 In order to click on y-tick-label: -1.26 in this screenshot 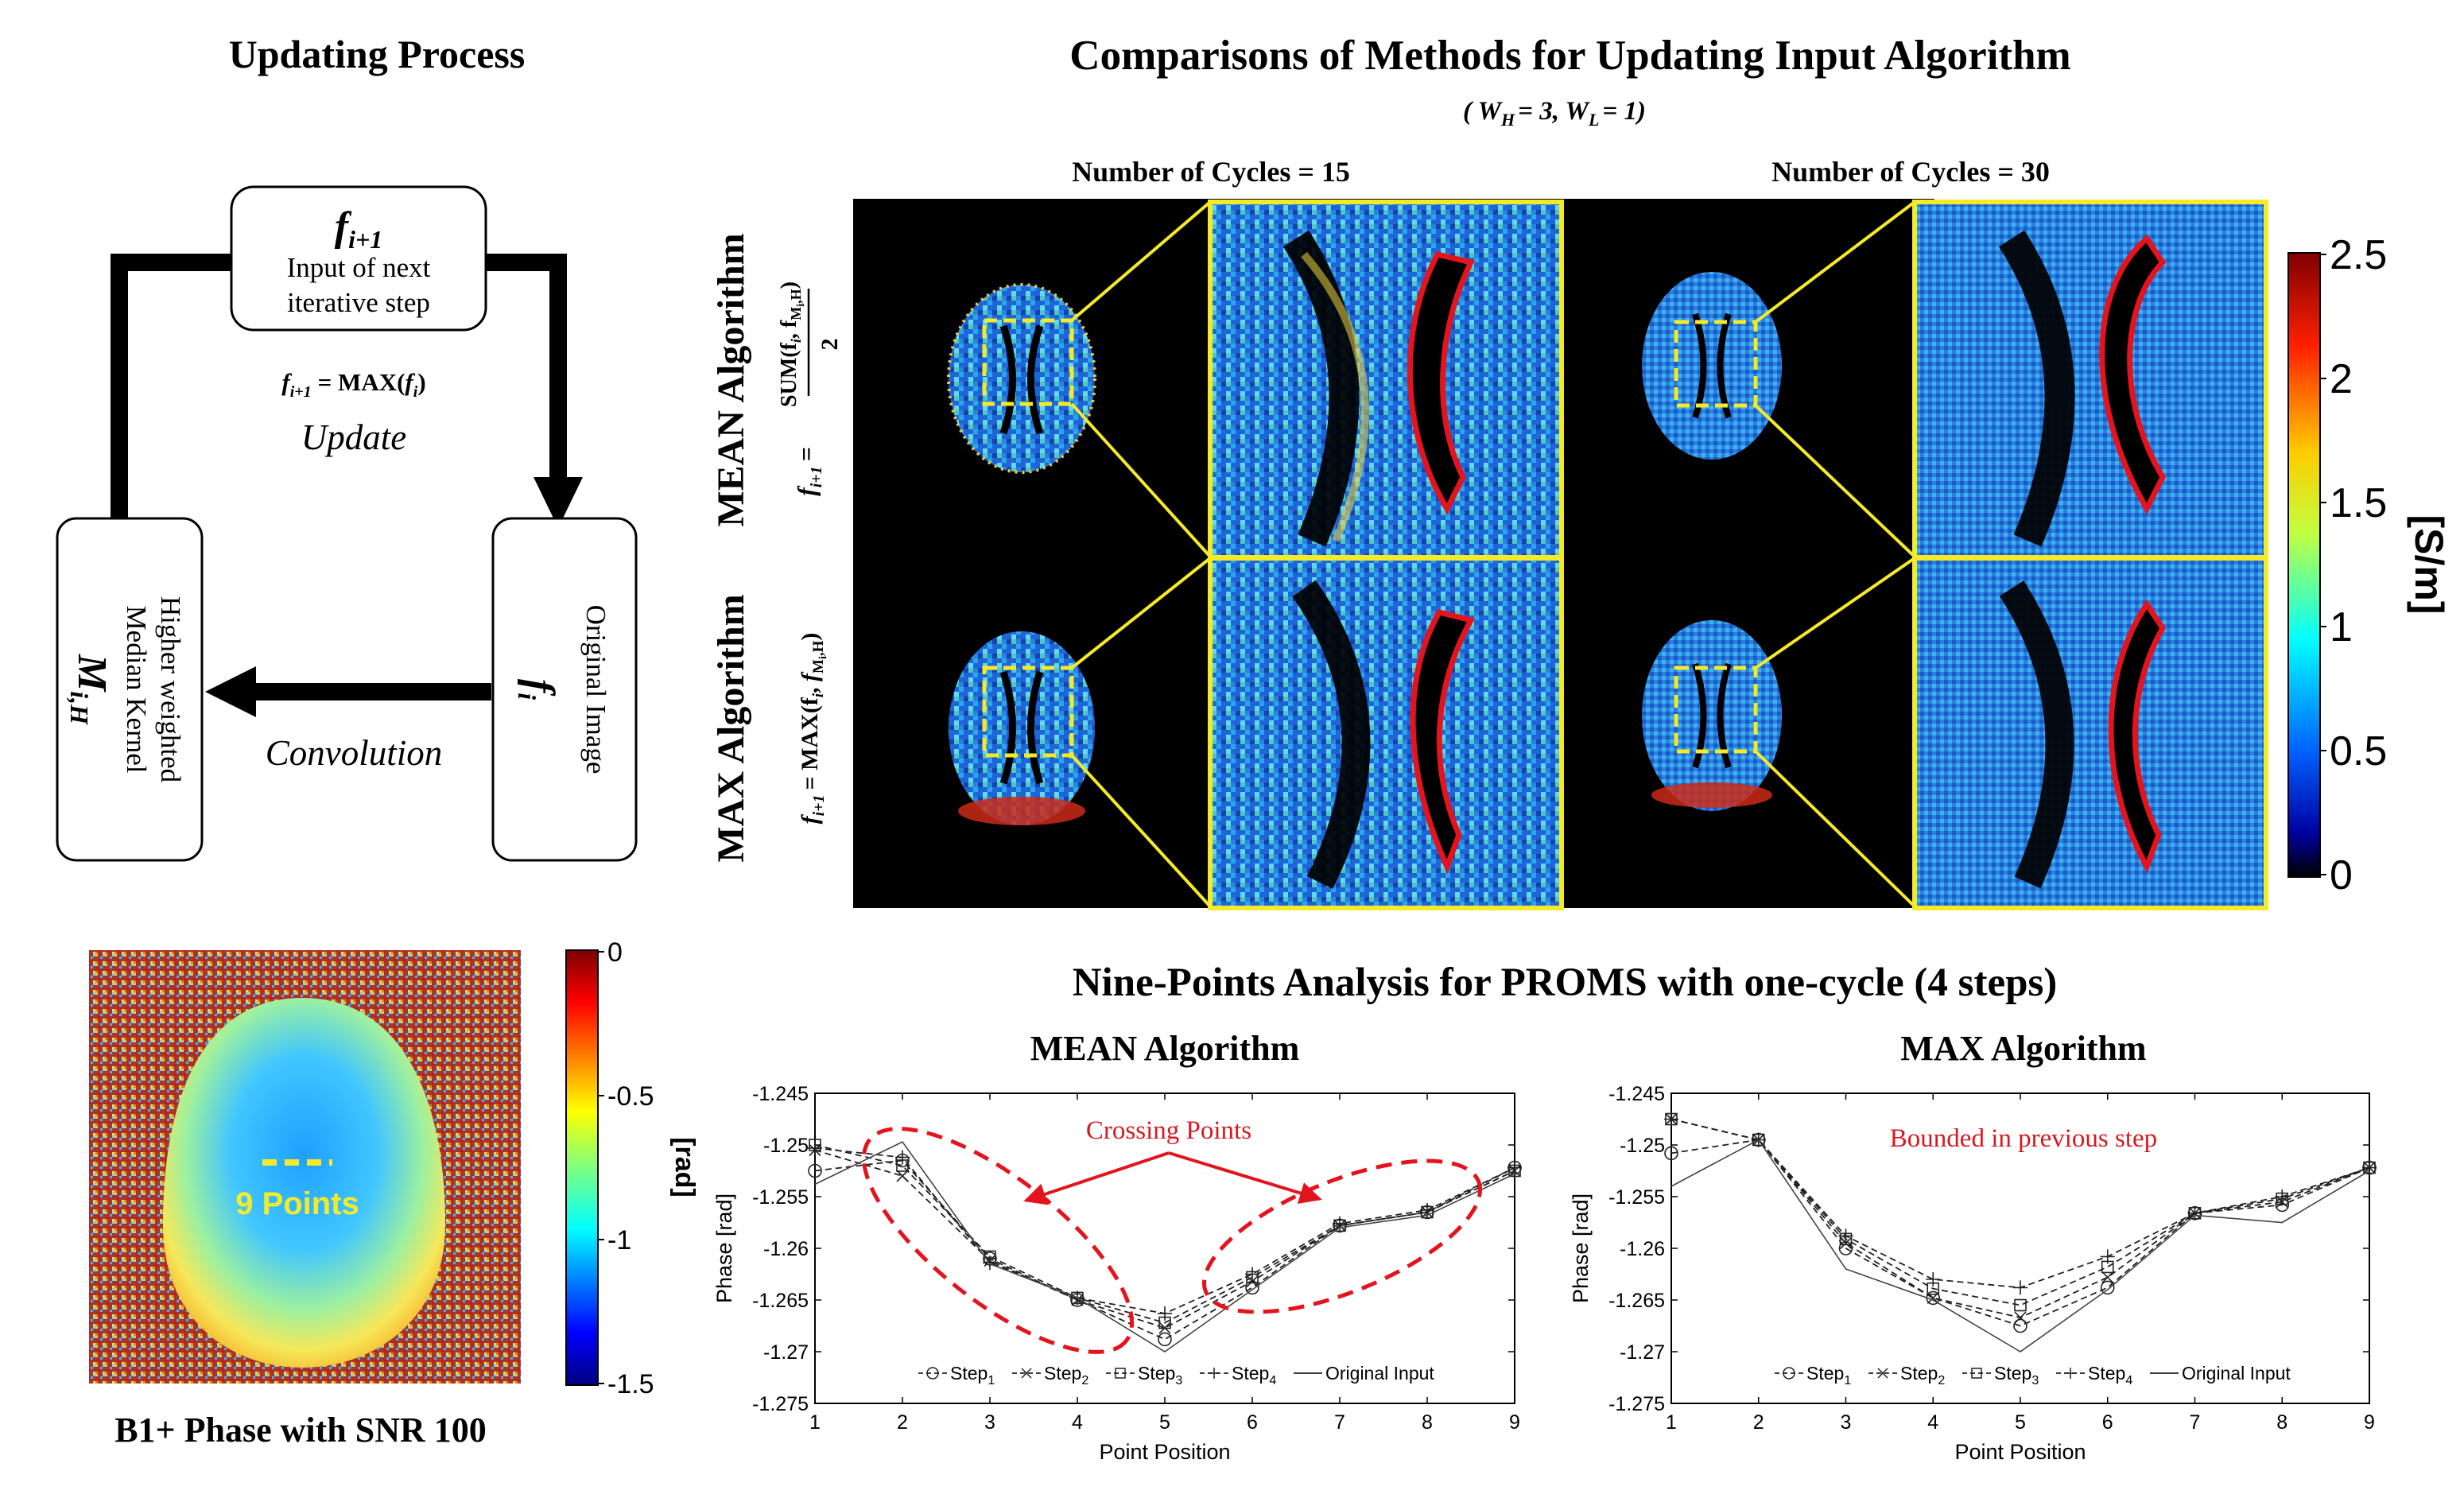, I will do `click(786, 1249)`.